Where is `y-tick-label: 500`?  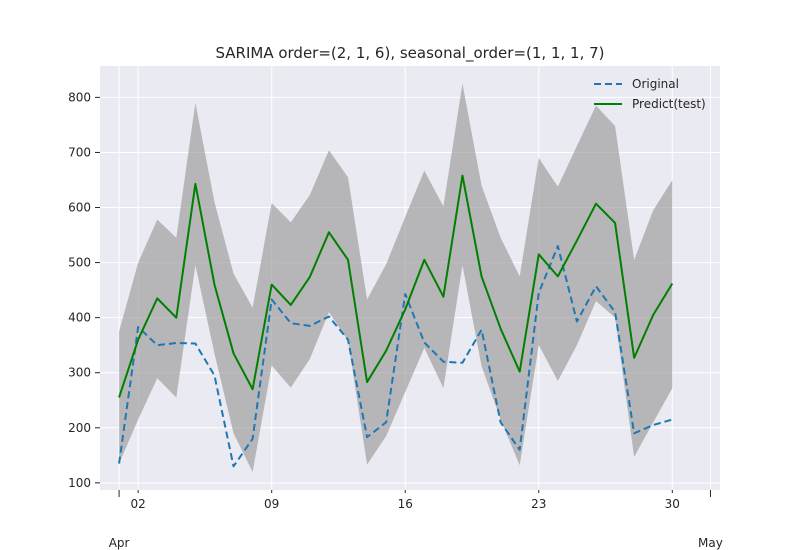
y-tick-label: 500 is located at coordinates (79, 263).